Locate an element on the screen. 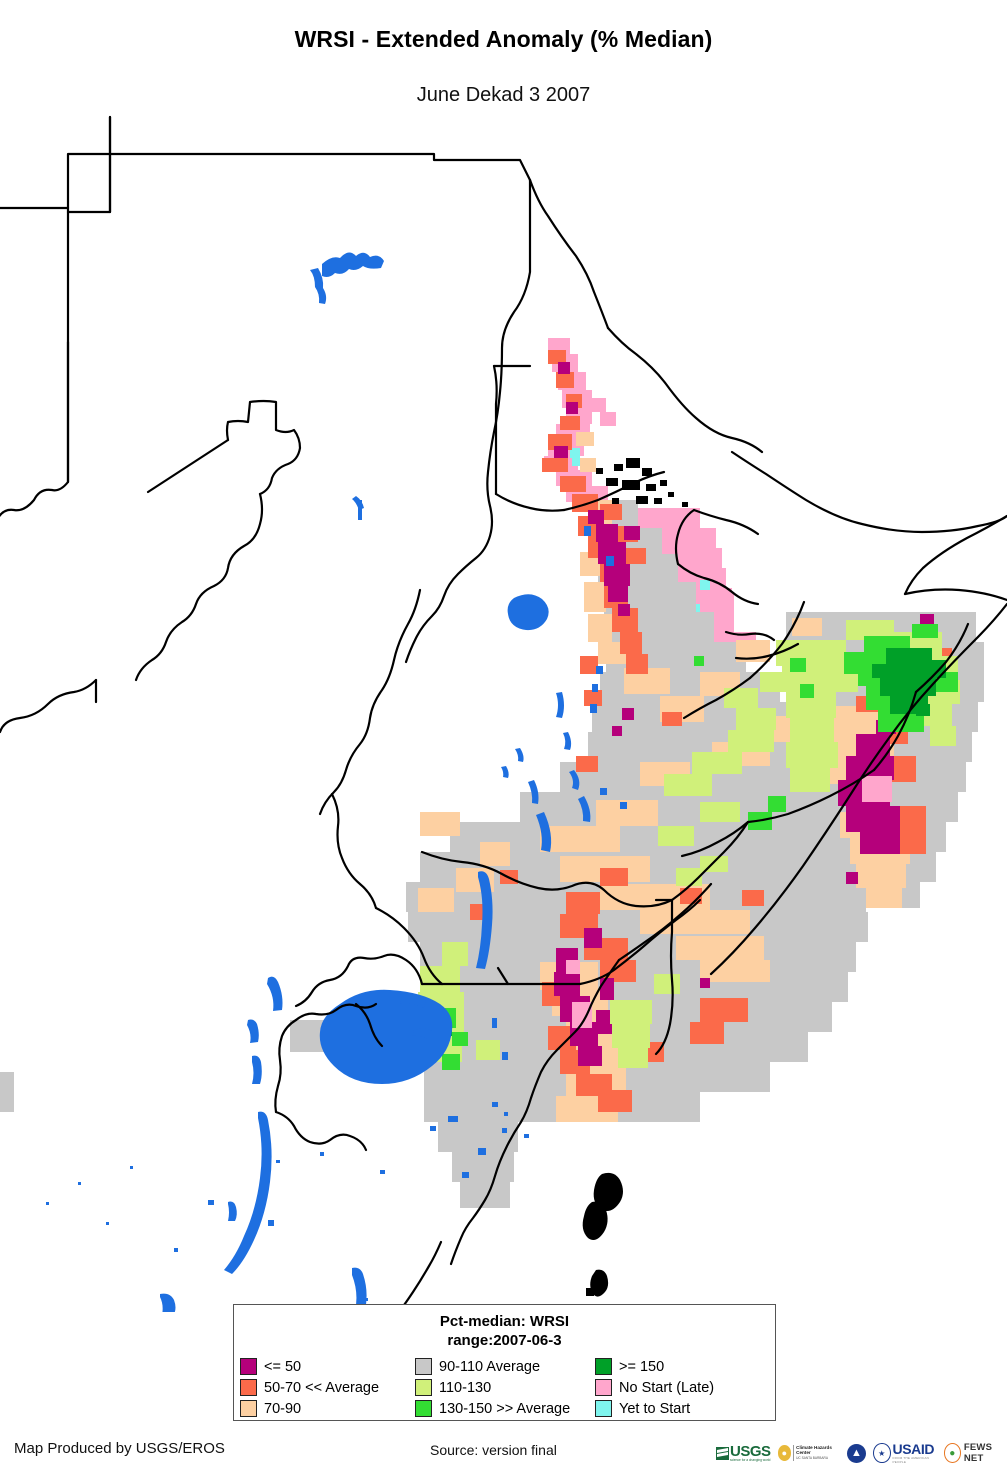  legend-item-90-110: 90-110 Average is located at coordinates (505, 1366).